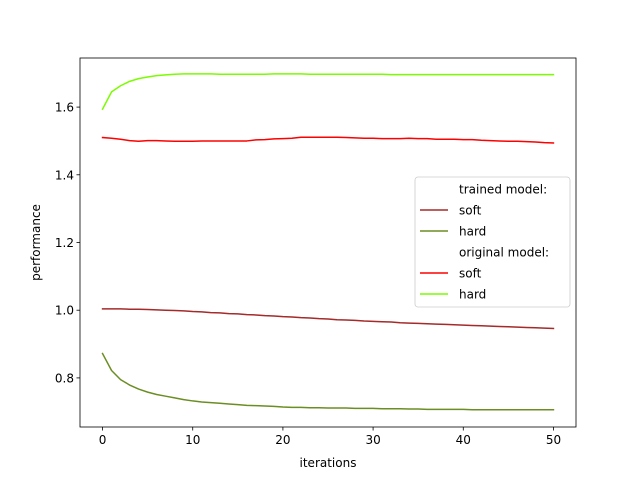 The image size is (640, 480). I want to click on legend-box, so click(492, 242).